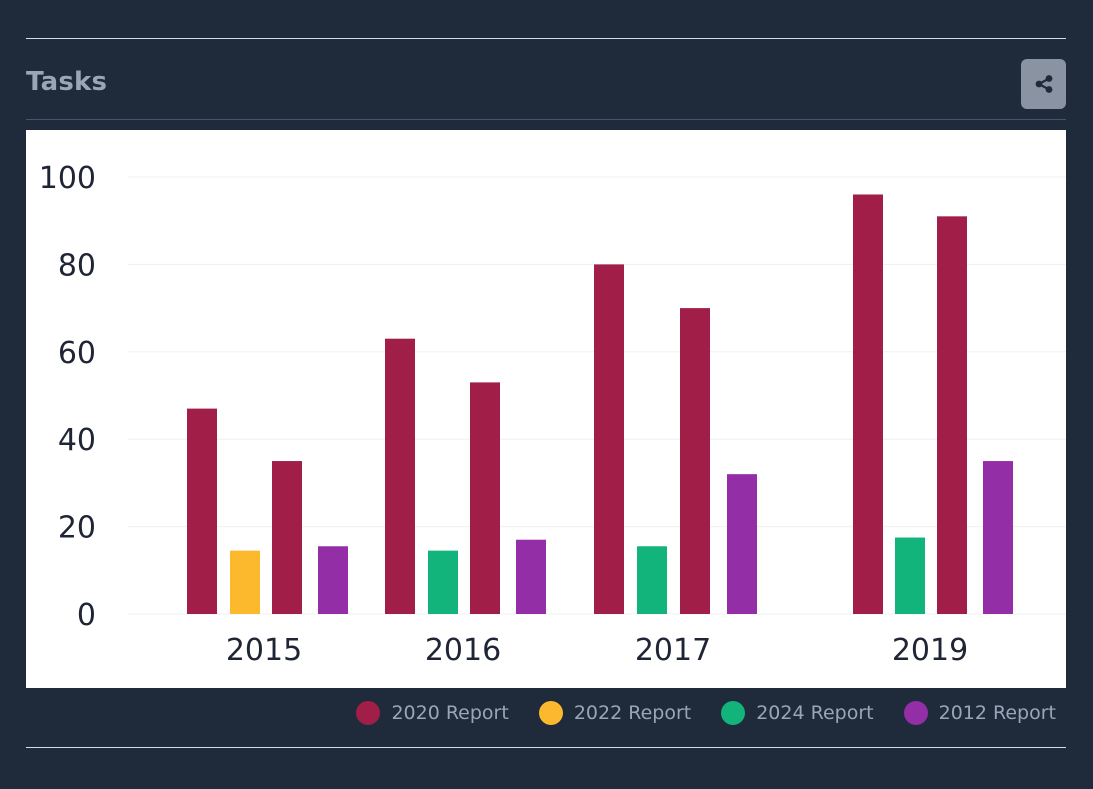  What do you see at coordinates (998, 537) in the screenshot?
I see `bar-2019-2012-report` at bounding box center [998, 537].